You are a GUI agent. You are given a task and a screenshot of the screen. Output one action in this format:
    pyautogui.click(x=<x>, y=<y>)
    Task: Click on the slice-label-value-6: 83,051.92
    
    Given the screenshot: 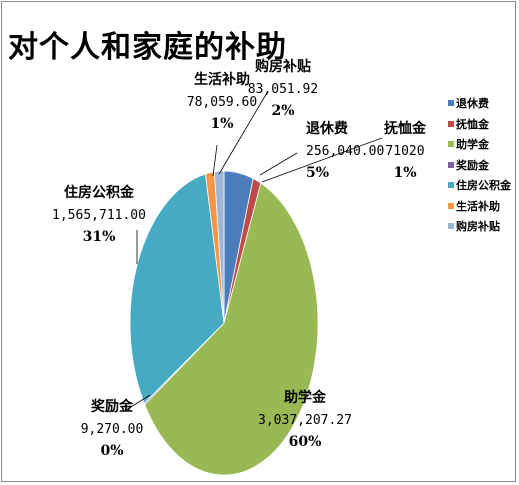 What is the action you would take?
    pyautogui.click(x=283, y=89)
    